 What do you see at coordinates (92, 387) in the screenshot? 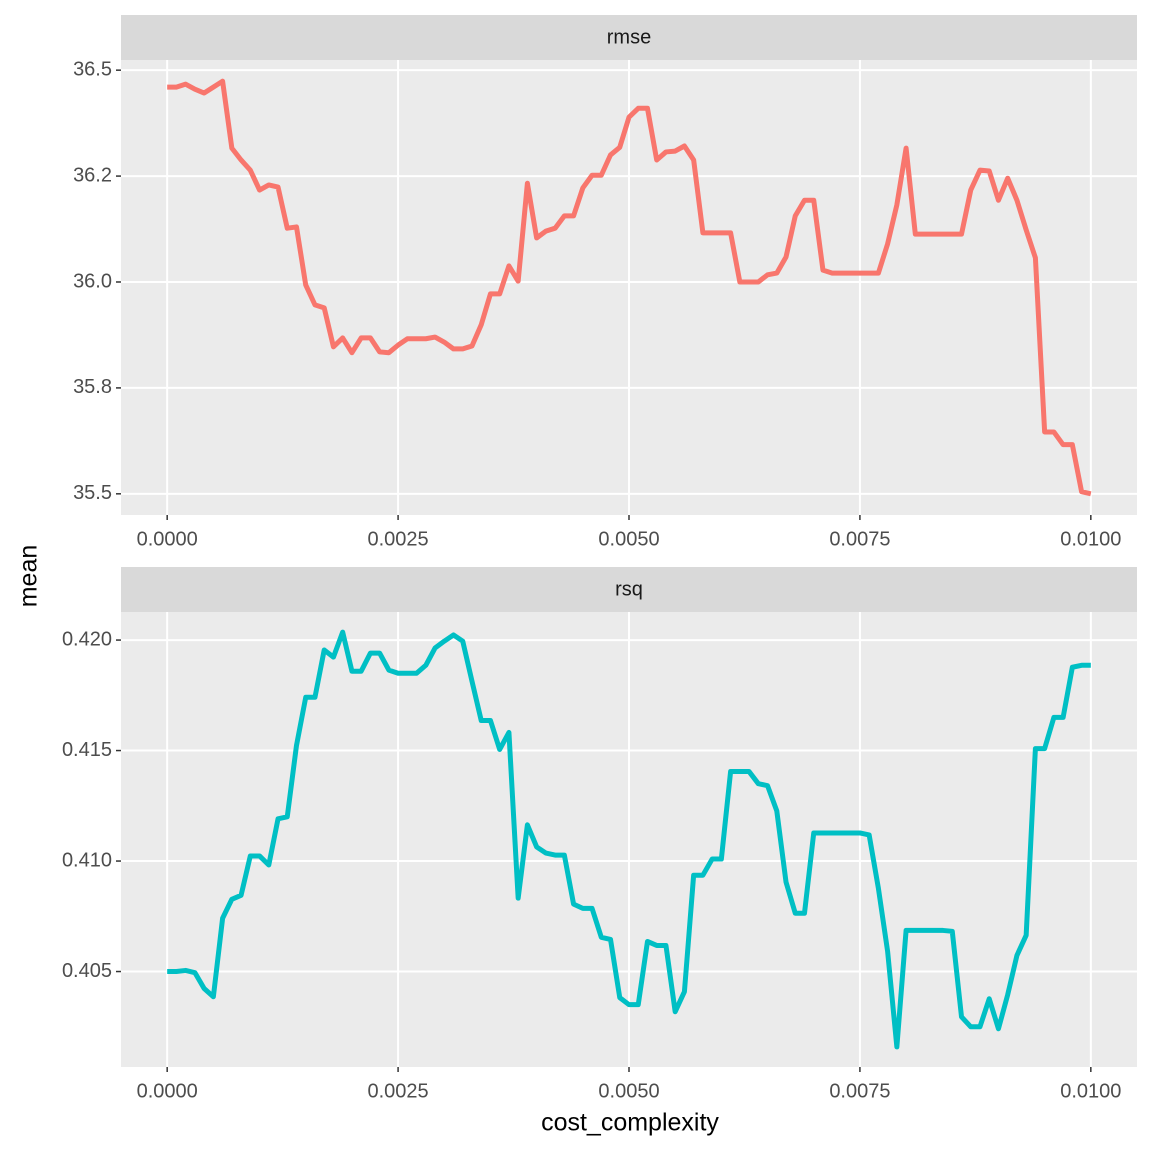
I see `y-tick-label: 35.8` at bounding box center [92, 387].